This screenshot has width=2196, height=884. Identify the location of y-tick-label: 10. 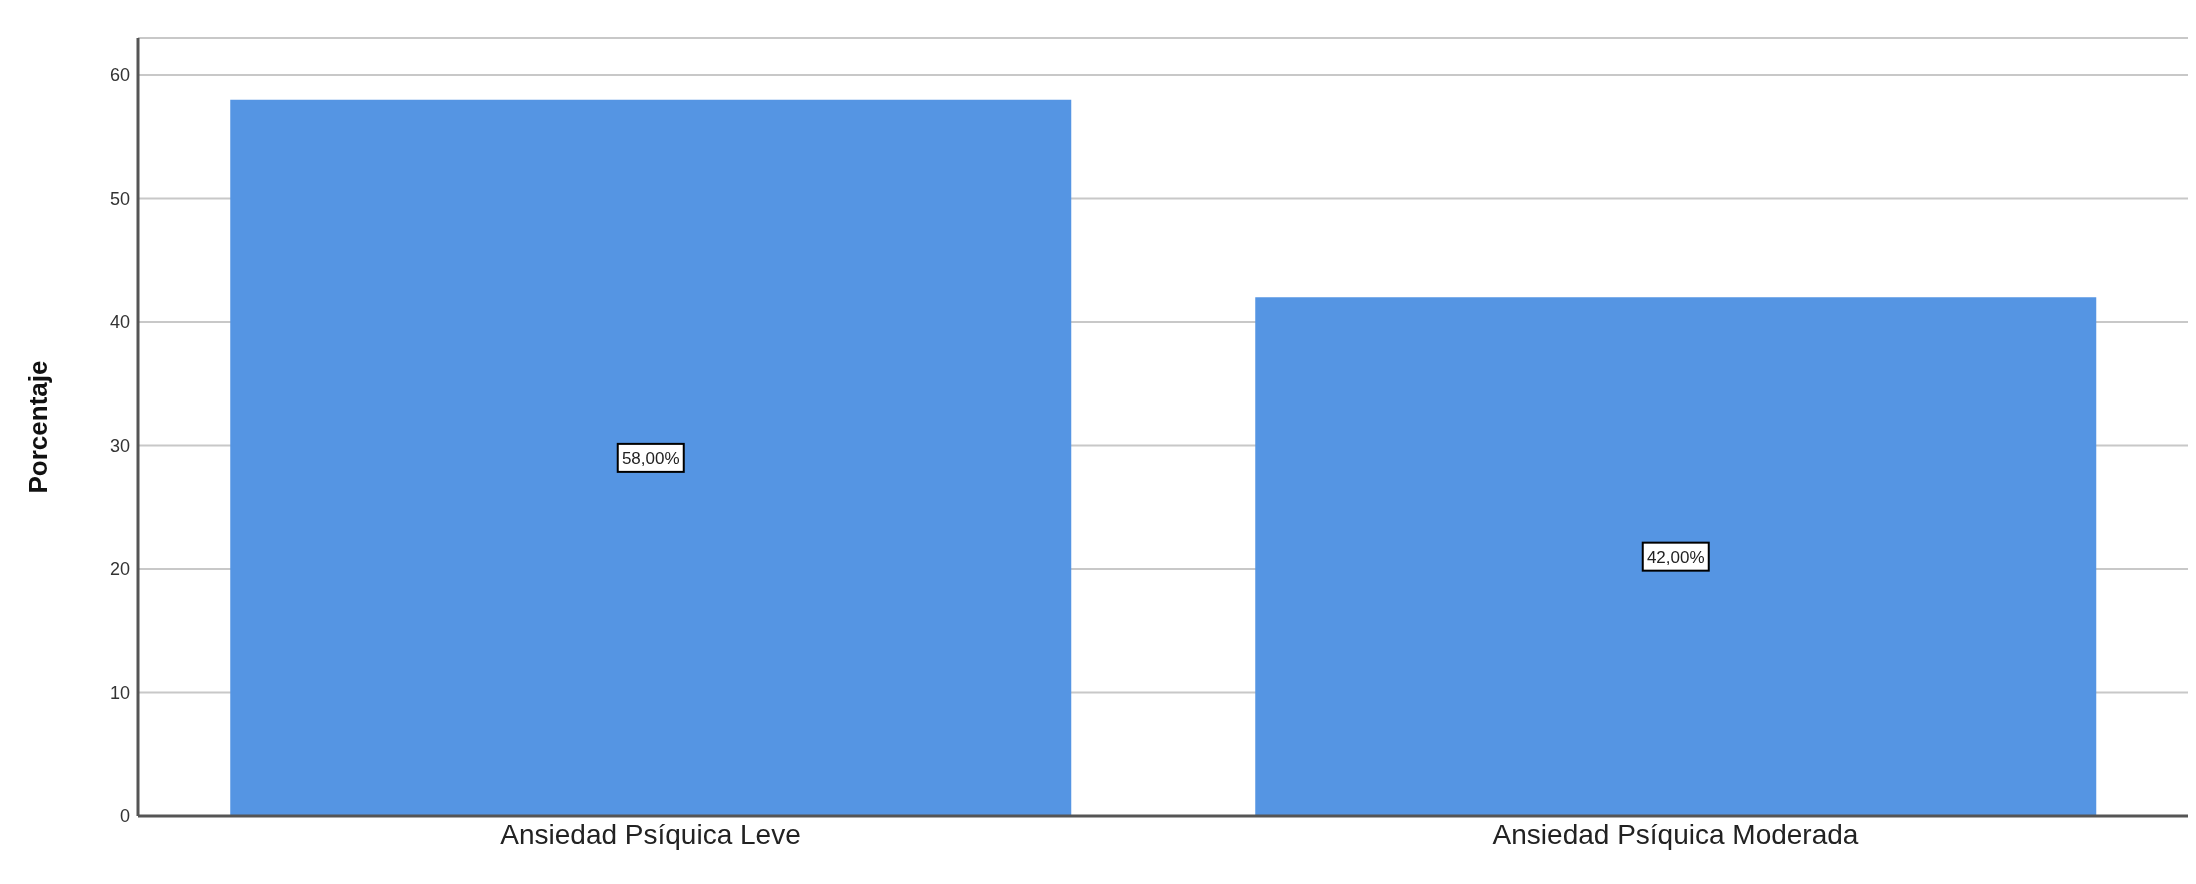
(119, 692).